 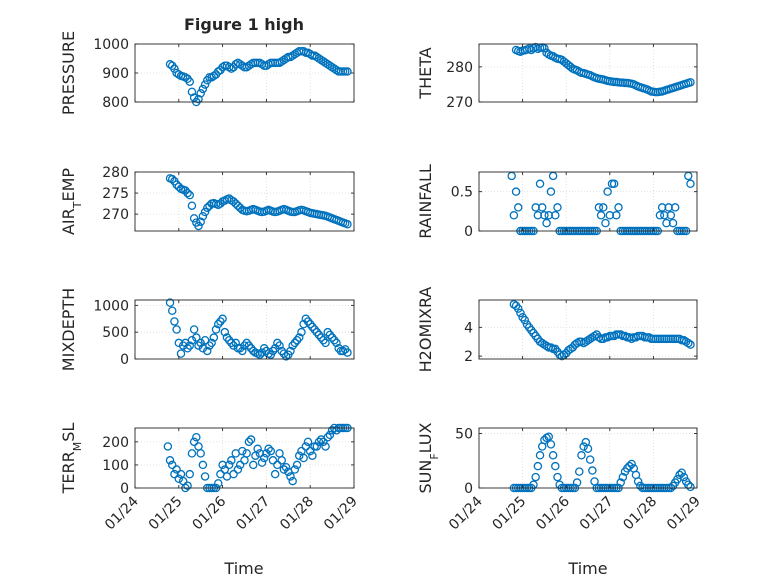 What do you see at coordinates (425, 73) in the screenshot?
I see `y-axis-label: THETA` at bounding box center [425, 73].